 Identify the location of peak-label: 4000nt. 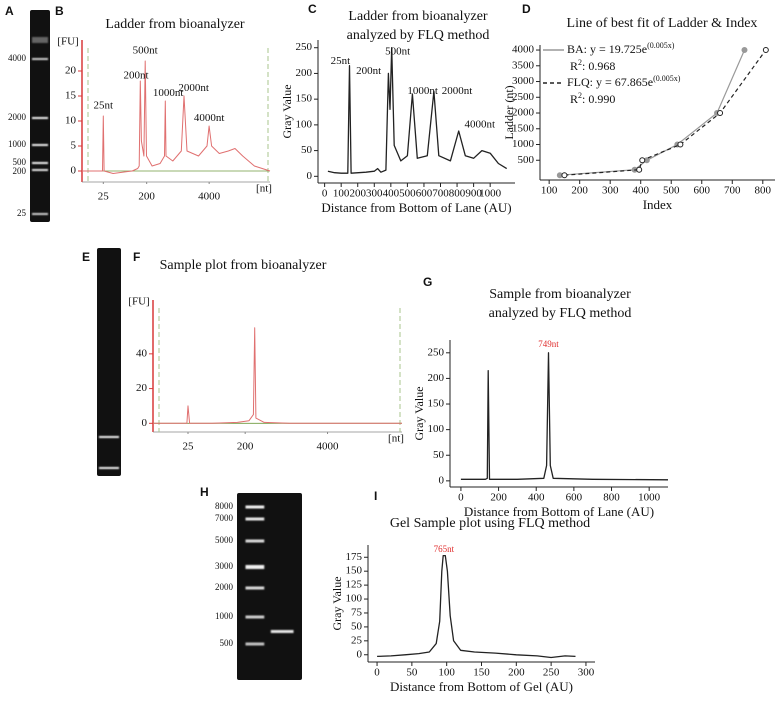
(479, 124).